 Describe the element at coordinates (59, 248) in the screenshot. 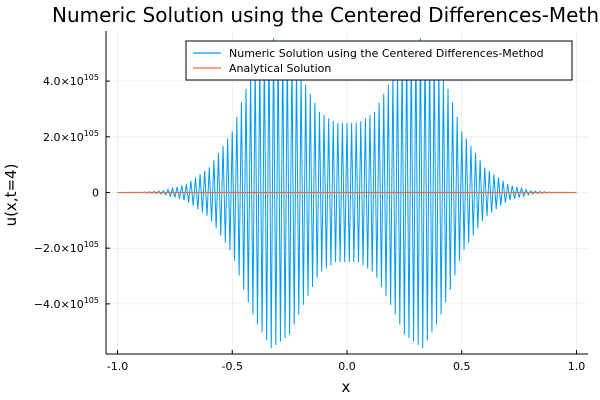

I see `y-tick-mantissa: −2.0×10` at that location.